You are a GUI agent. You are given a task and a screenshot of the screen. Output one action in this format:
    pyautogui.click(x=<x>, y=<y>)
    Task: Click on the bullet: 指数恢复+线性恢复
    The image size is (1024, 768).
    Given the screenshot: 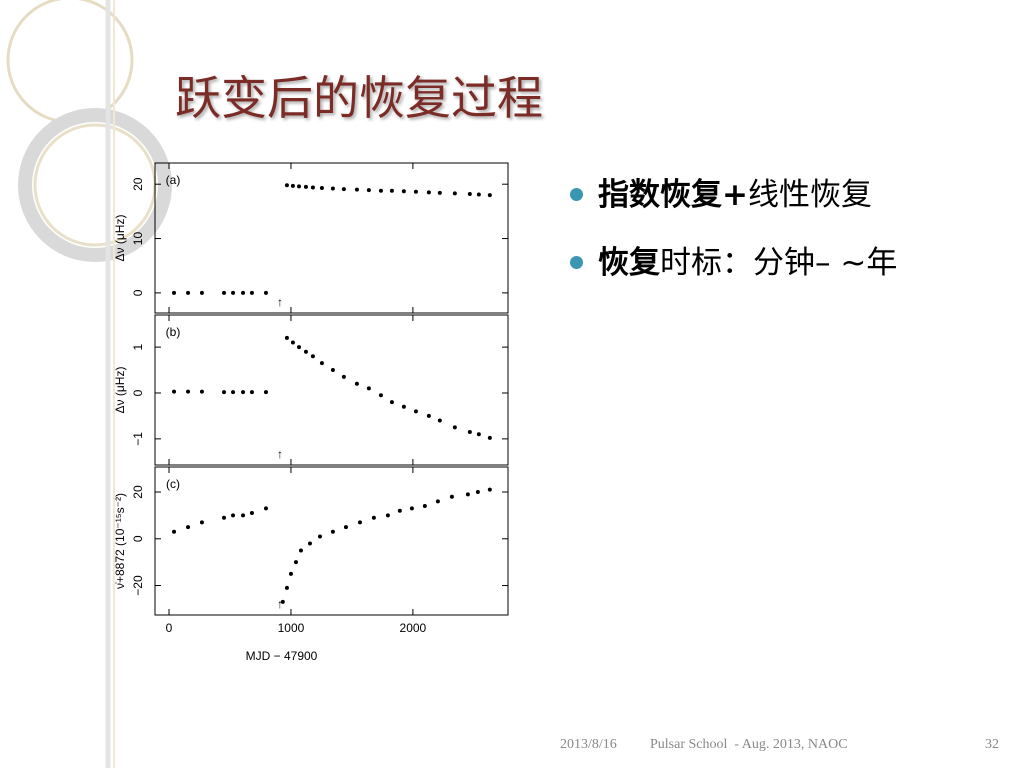 What is the action you would take?
    pyautogui.click(x=797, y=195)
    